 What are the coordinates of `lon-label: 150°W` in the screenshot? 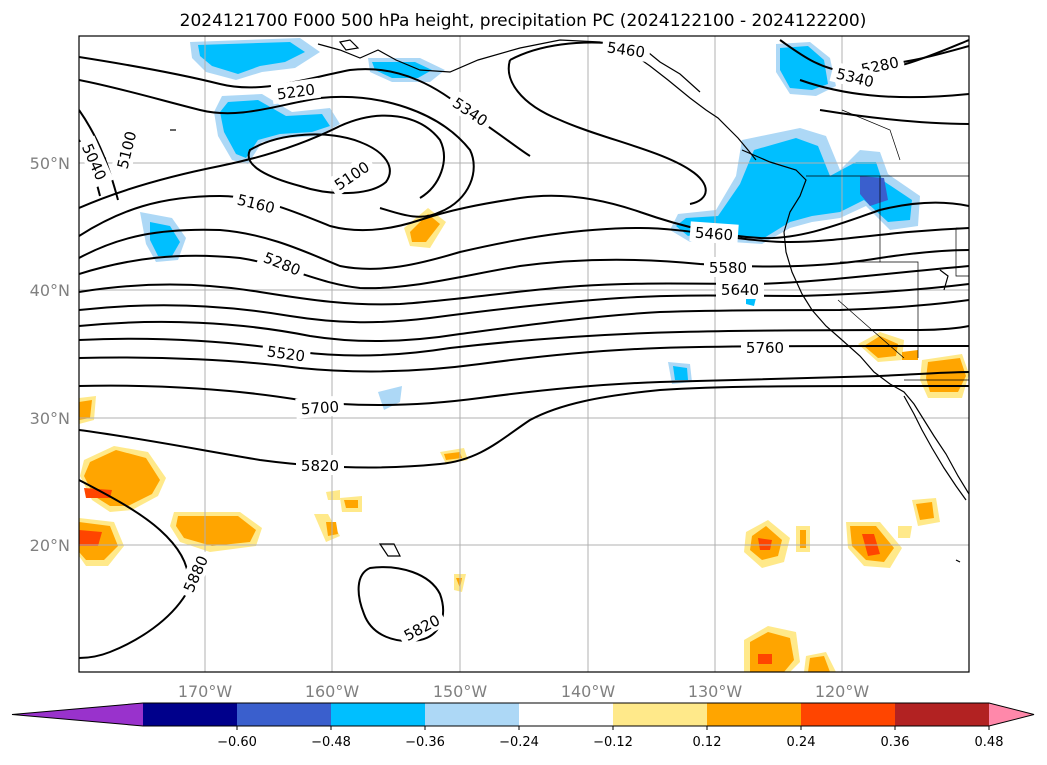 It's located at (460, 691).